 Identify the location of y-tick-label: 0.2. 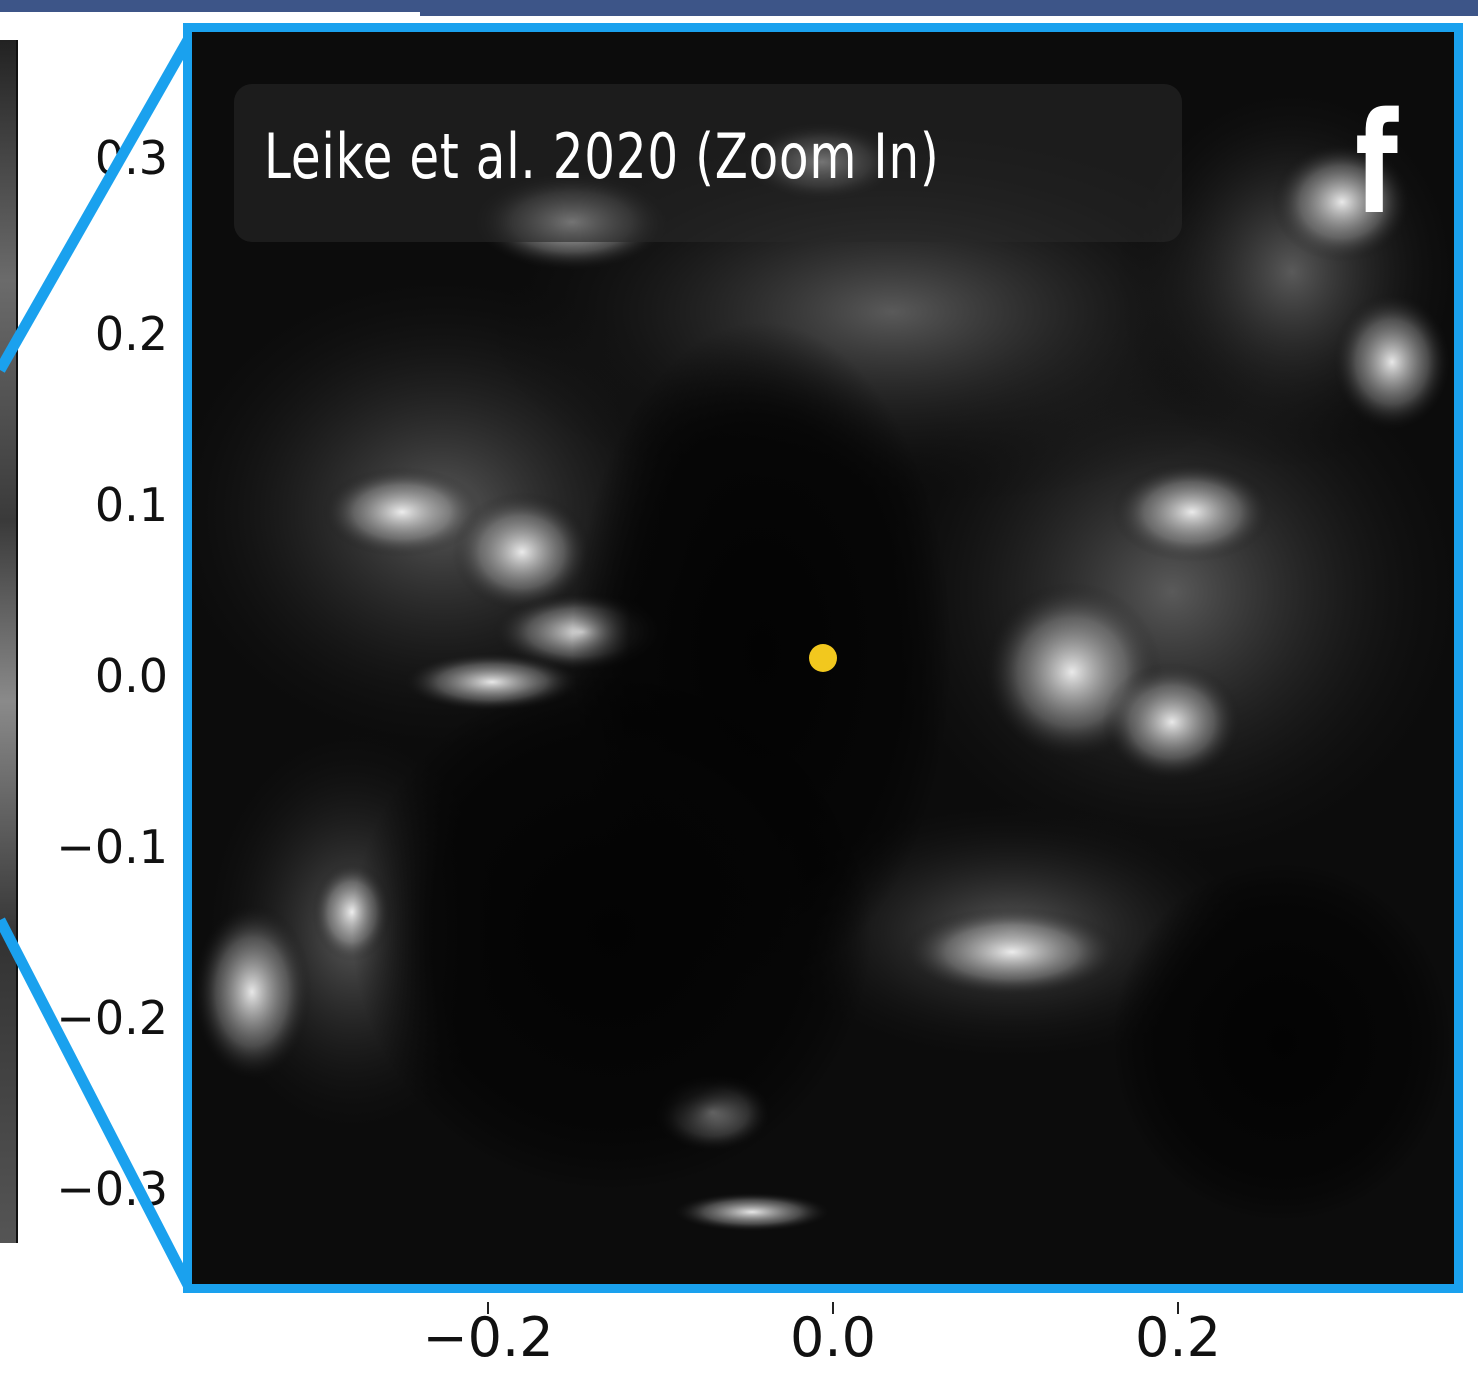
(131, 334).